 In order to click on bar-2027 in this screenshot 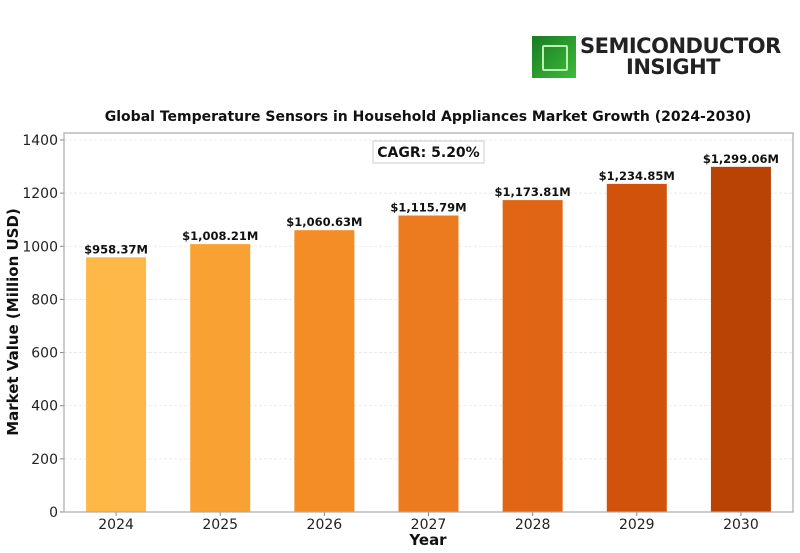, I will do `click(428, 363)`.